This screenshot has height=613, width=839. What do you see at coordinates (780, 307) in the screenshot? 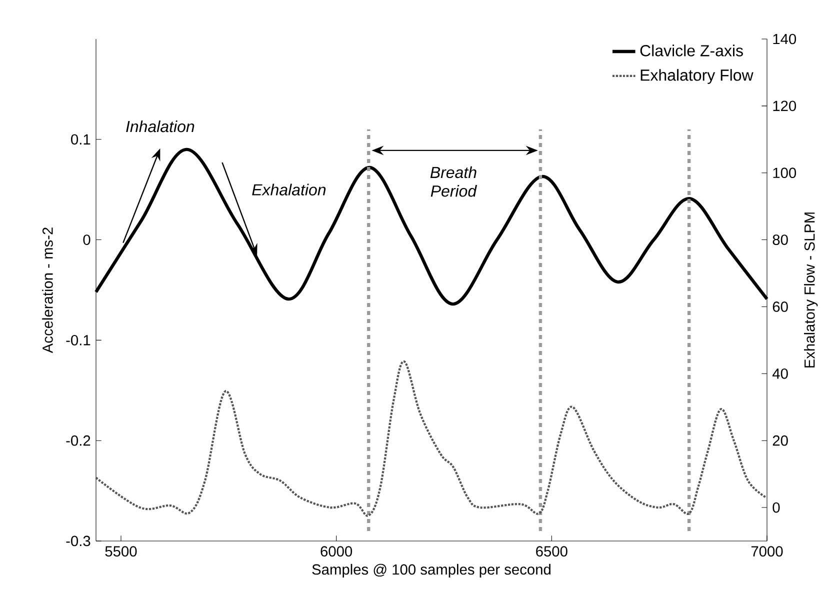
I see `y2-tick-label: 60` at bounding box center [780, 307].